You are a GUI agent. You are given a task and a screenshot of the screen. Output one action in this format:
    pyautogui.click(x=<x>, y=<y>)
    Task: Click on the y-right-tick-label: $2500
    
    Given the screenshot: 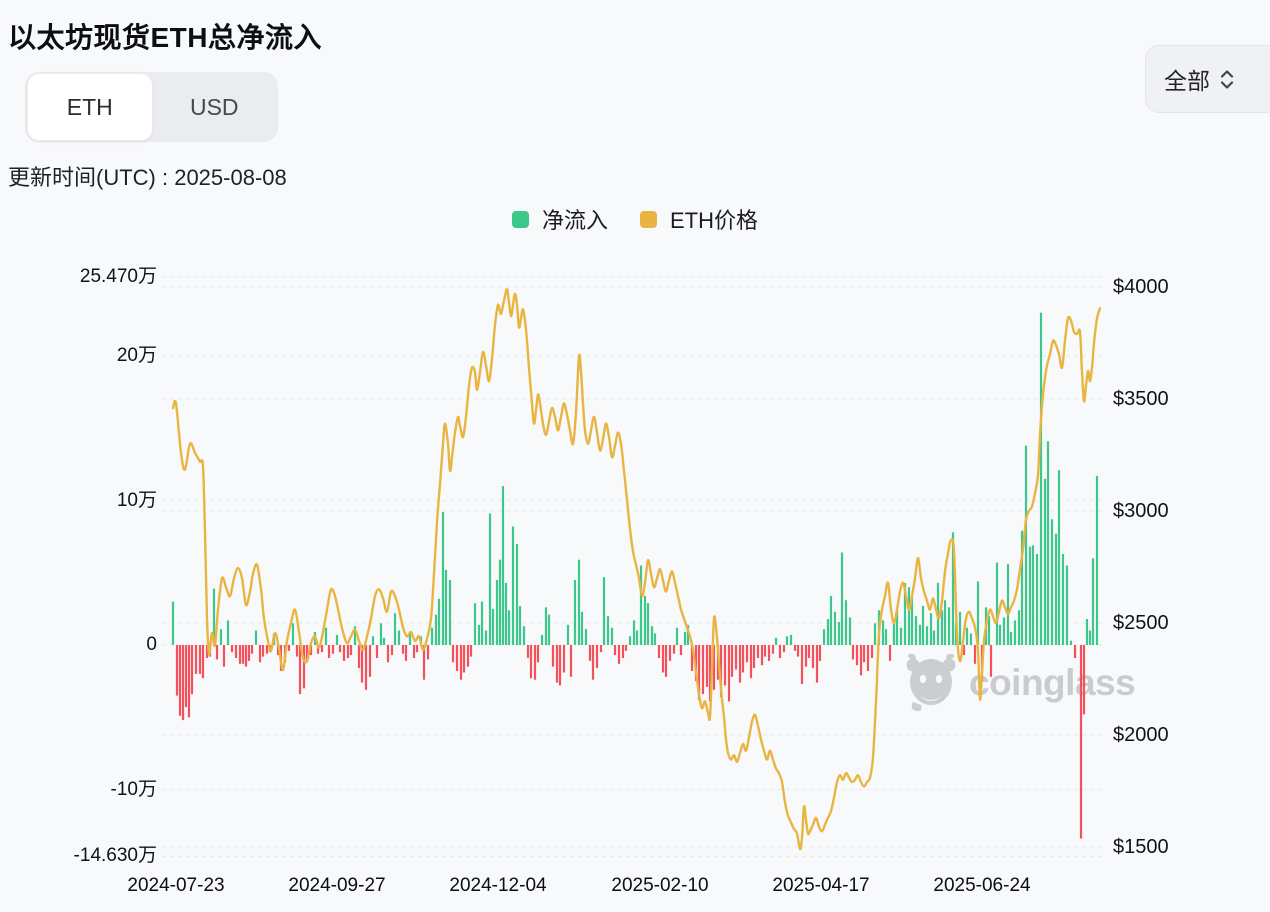 What is the action you would take?
    pyautogui.click(x=1141, y=623)
    